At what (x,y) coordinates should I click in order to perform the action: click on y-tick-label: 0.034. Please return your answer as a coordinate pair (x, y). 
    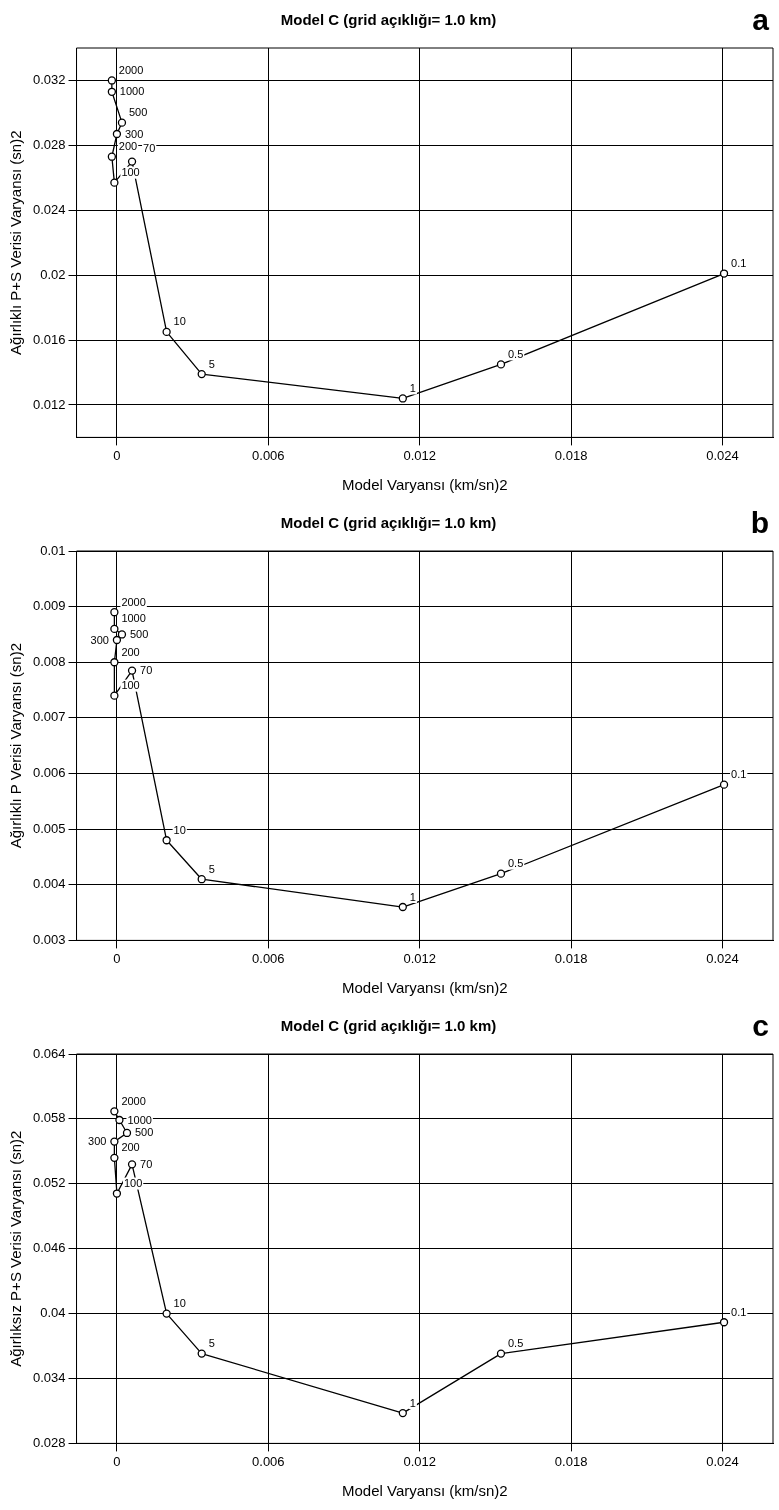
    Looking at the image, I should click on (49, 1378).